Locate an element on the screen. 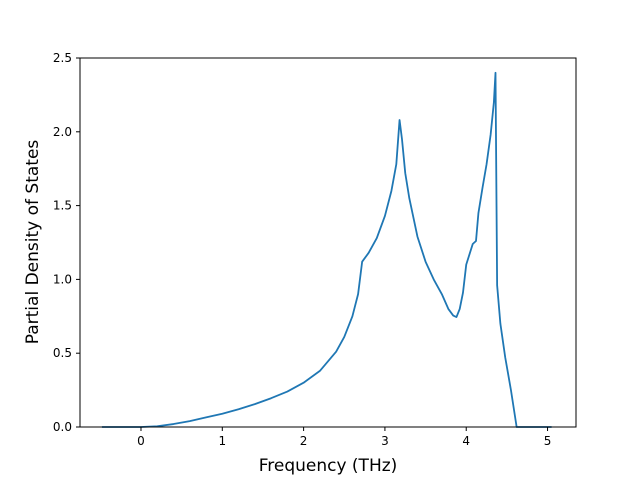 The height and width of the screenshot is (480, 640). x-axis-ticks: 0 1 2 3 4 5 is located at coordinates (344, 437).